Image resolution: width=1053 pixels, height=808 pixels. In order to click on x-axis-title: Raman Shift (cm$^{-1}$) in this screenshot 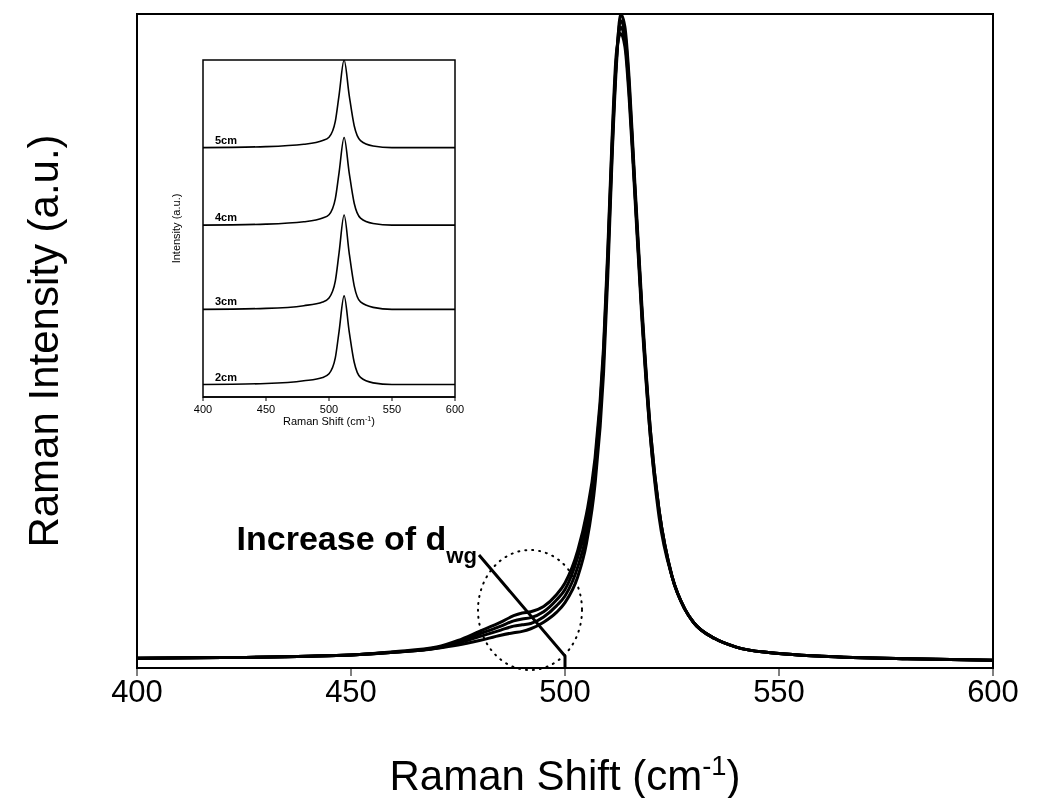, I will do `click(329, 421)`.